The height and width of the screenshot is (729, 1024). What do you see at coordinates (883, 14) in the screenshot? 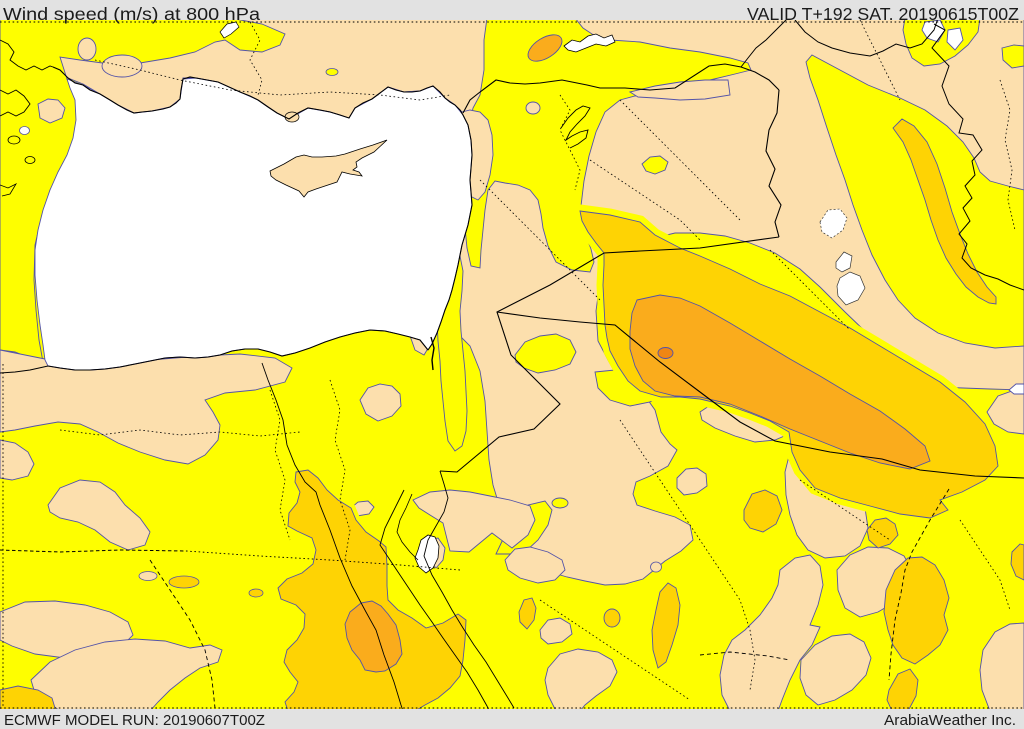
I see `svg-text: VALID T+192 SAT. 20190615T00Z` at bounding box center [883, 14].